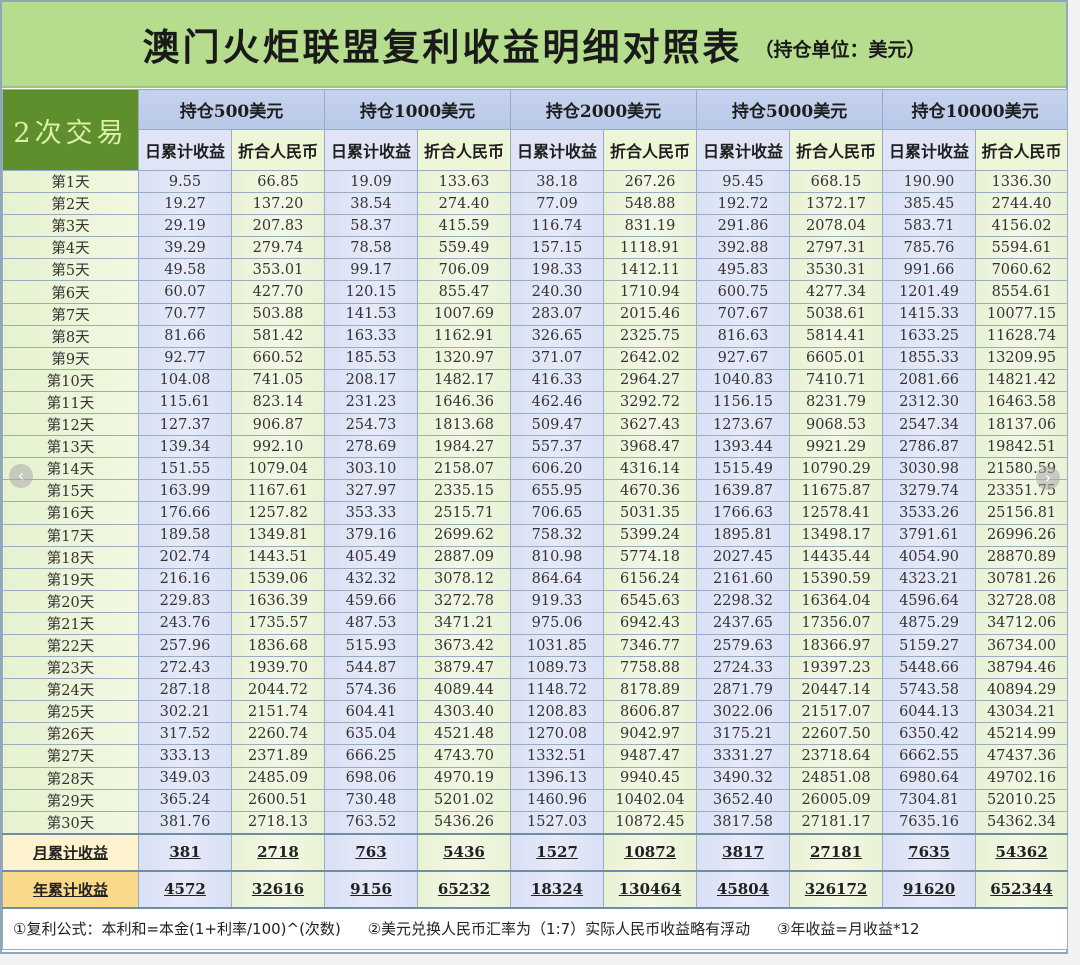 The image size is (1080, 965). I want to click on usd-cumulative-cell: 349.03, so click(185, 778).